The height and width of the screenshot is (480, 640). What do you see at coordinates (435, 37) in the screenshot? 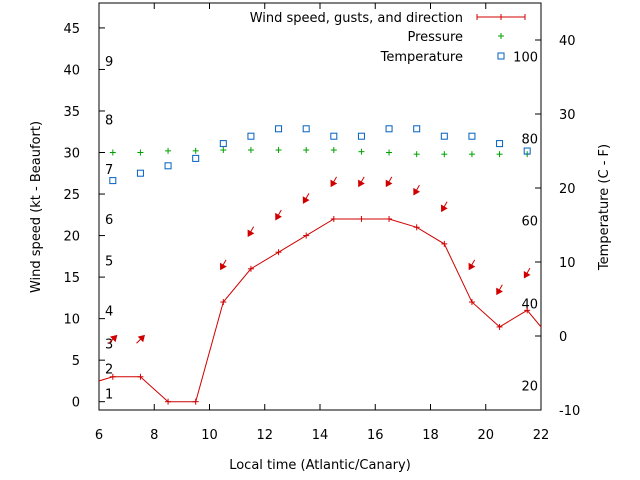
I see `legend-label-pressure: Pressure` at bounding box center [435, 37].